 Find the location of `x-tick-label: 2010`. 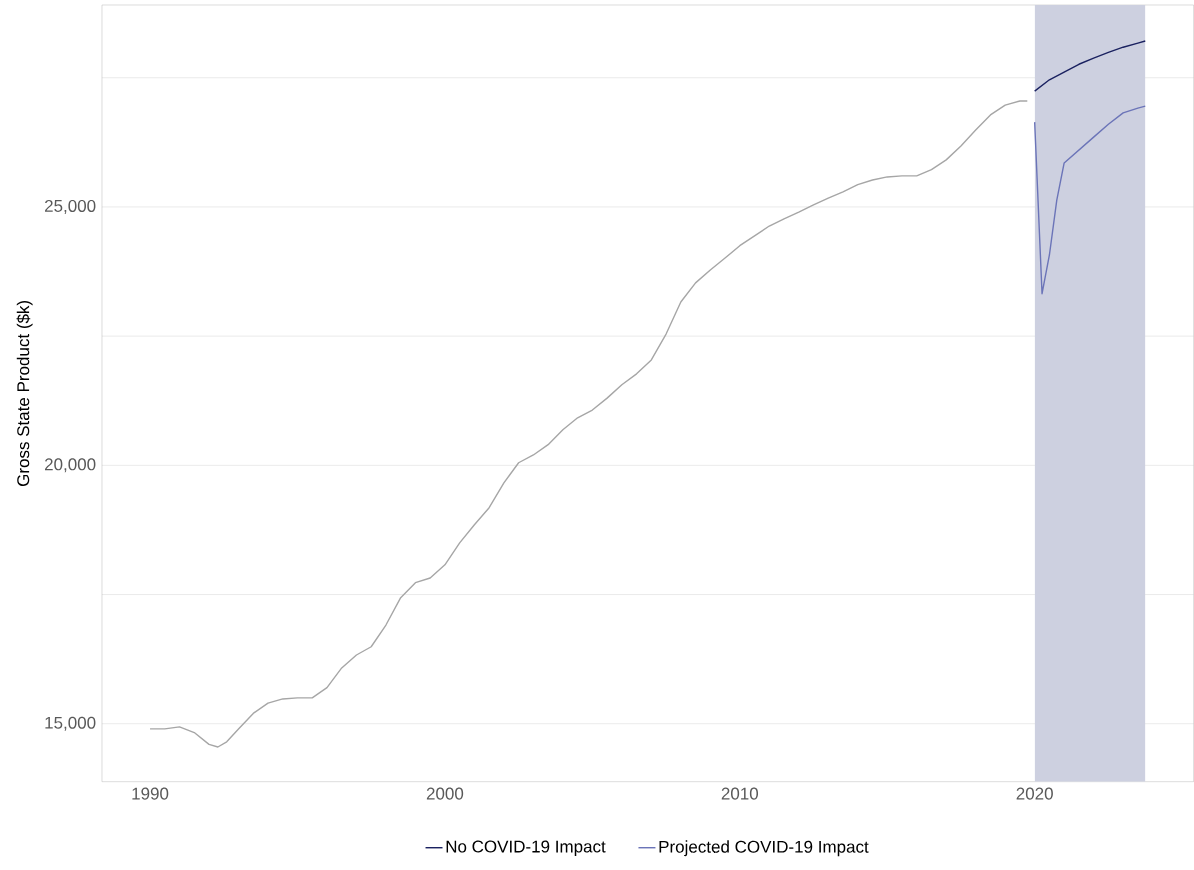

x-tick-label: 2010 is located at coordinates (740, 793).